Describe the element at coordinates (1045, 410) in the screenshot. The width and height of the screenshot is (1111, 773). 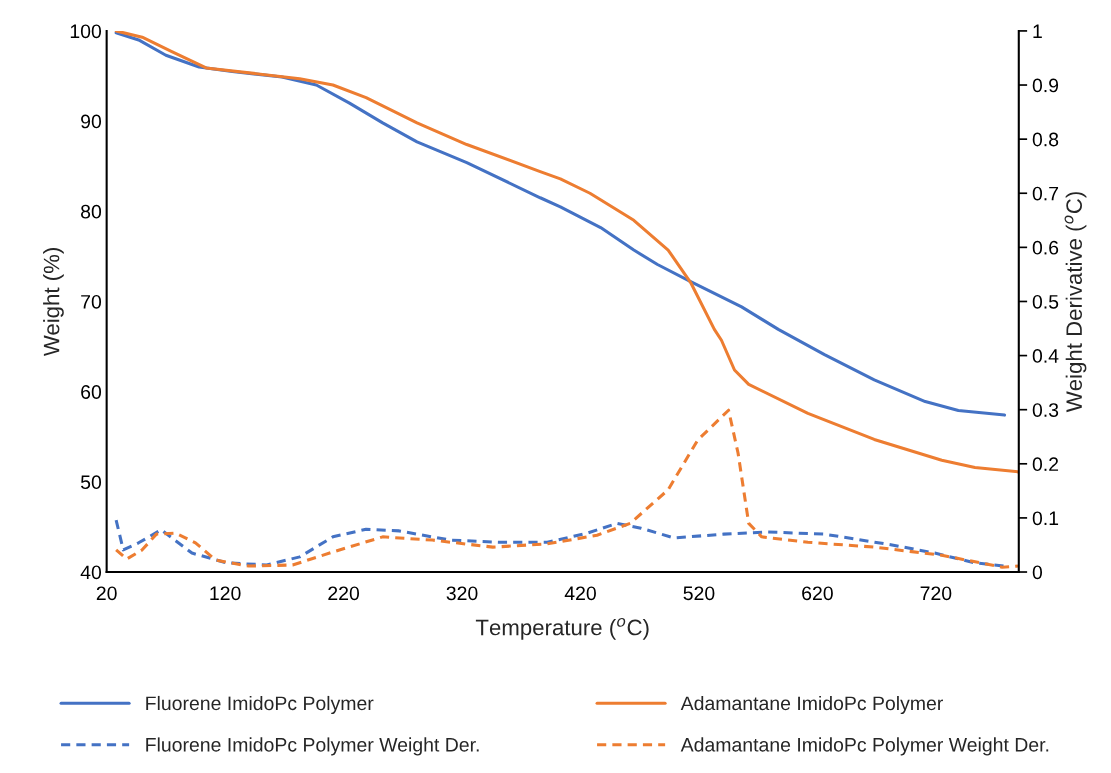
I see `y2-tick-label: 0.3` at that location.